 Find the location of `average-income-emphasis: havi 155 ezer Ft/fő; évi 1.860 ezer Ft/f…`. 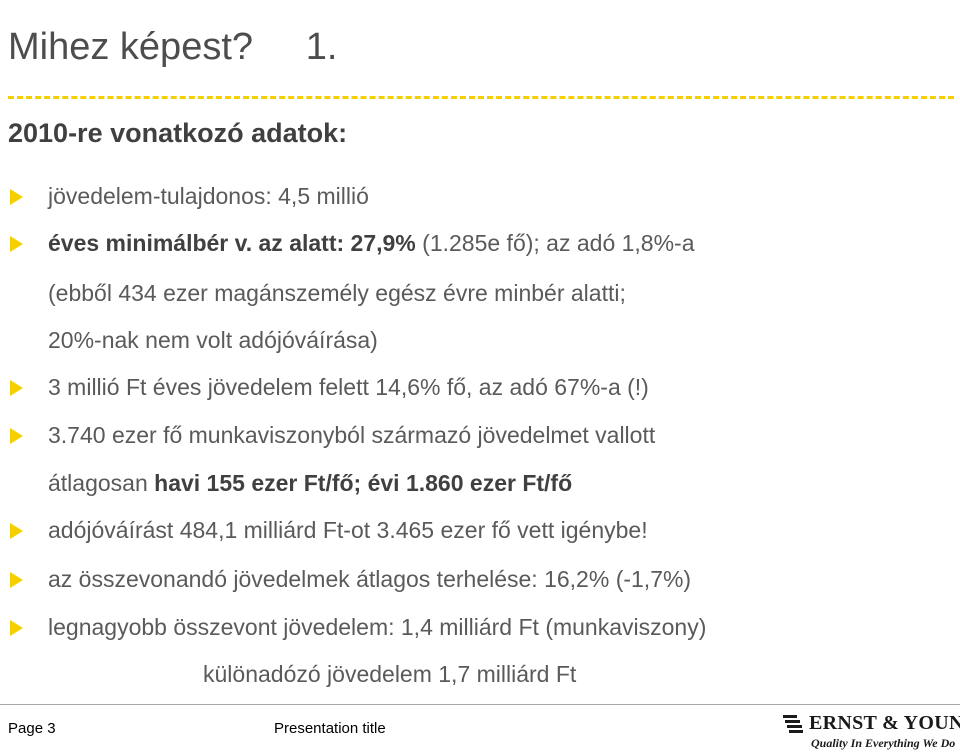

average-income-emphasis: havi 155 ezer Ft/fő; évi 1.860 ezer Ft/f… is located at coordinates (363, 483).